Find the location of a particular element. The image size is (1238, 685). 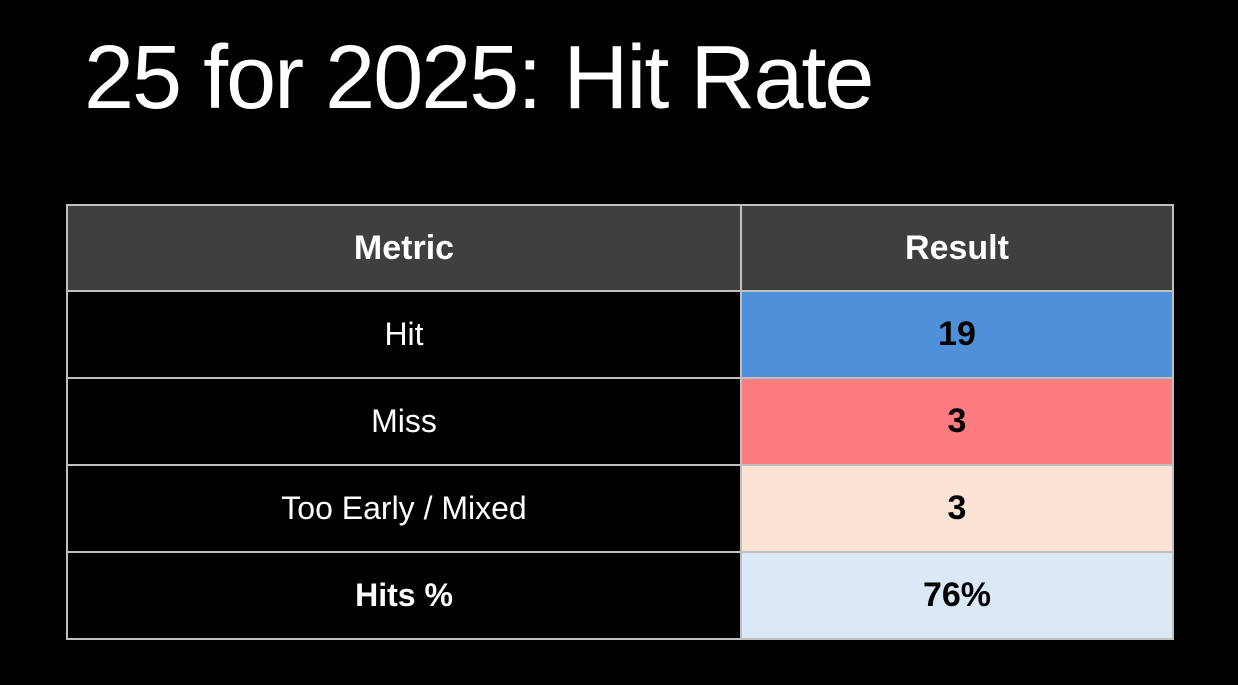

table-row-too-early-mixed: Too Early / Mixed 3 is located at coordinates (620, 508).